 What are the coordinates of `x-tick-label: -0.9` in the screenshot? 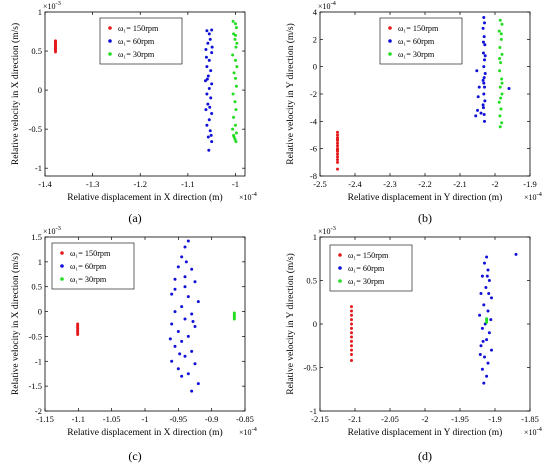 It's located at (211, 419).